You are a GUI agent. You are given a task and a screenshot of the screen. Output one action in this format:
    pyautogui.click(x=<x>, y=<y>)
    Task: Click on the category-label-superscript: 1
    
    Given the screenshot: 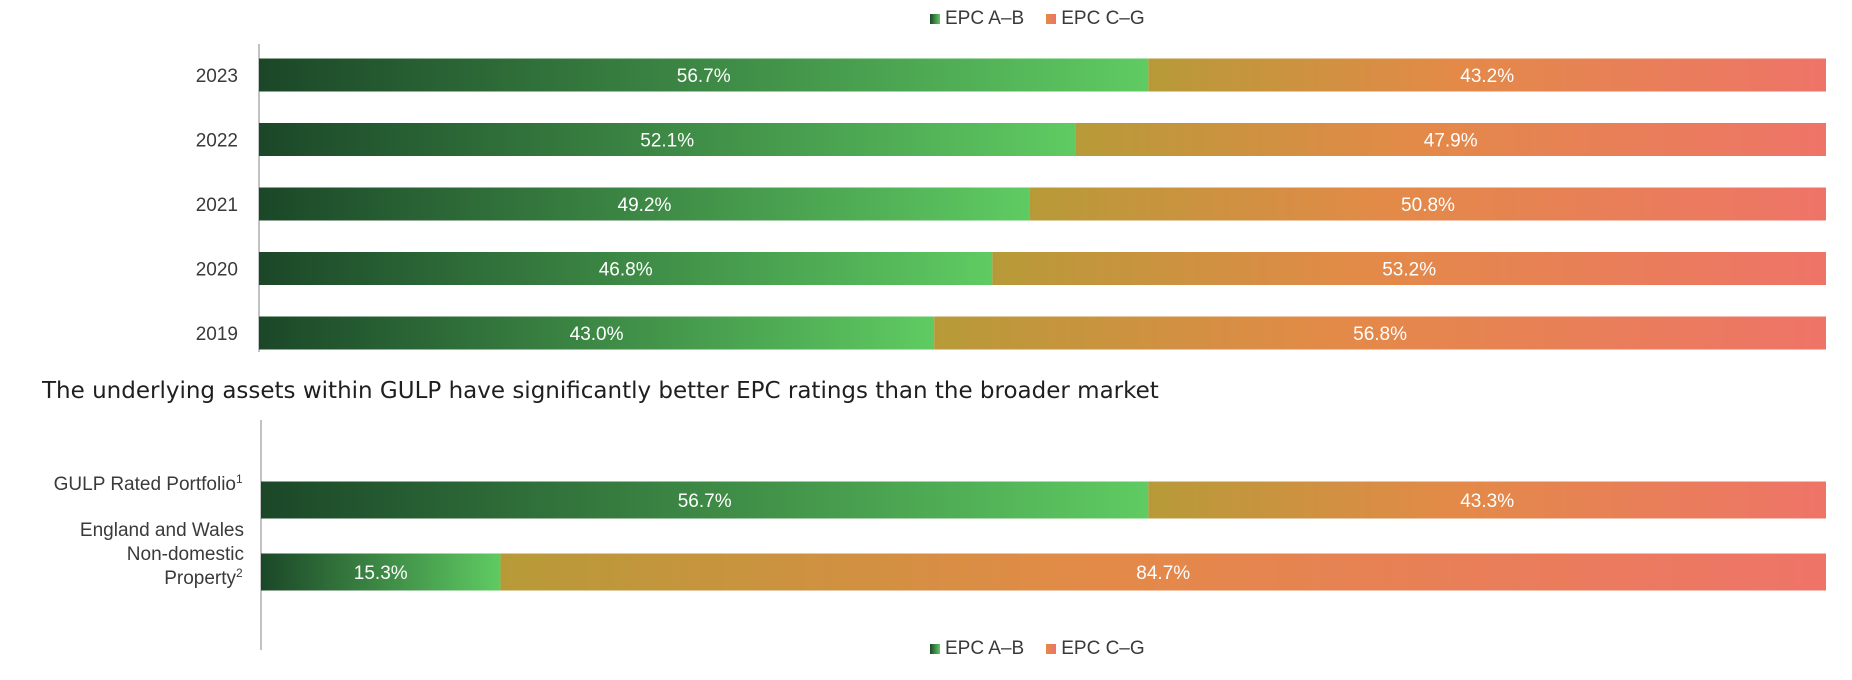 What is the action you would take?
    pyautogui.click(x=239, y=479)
    